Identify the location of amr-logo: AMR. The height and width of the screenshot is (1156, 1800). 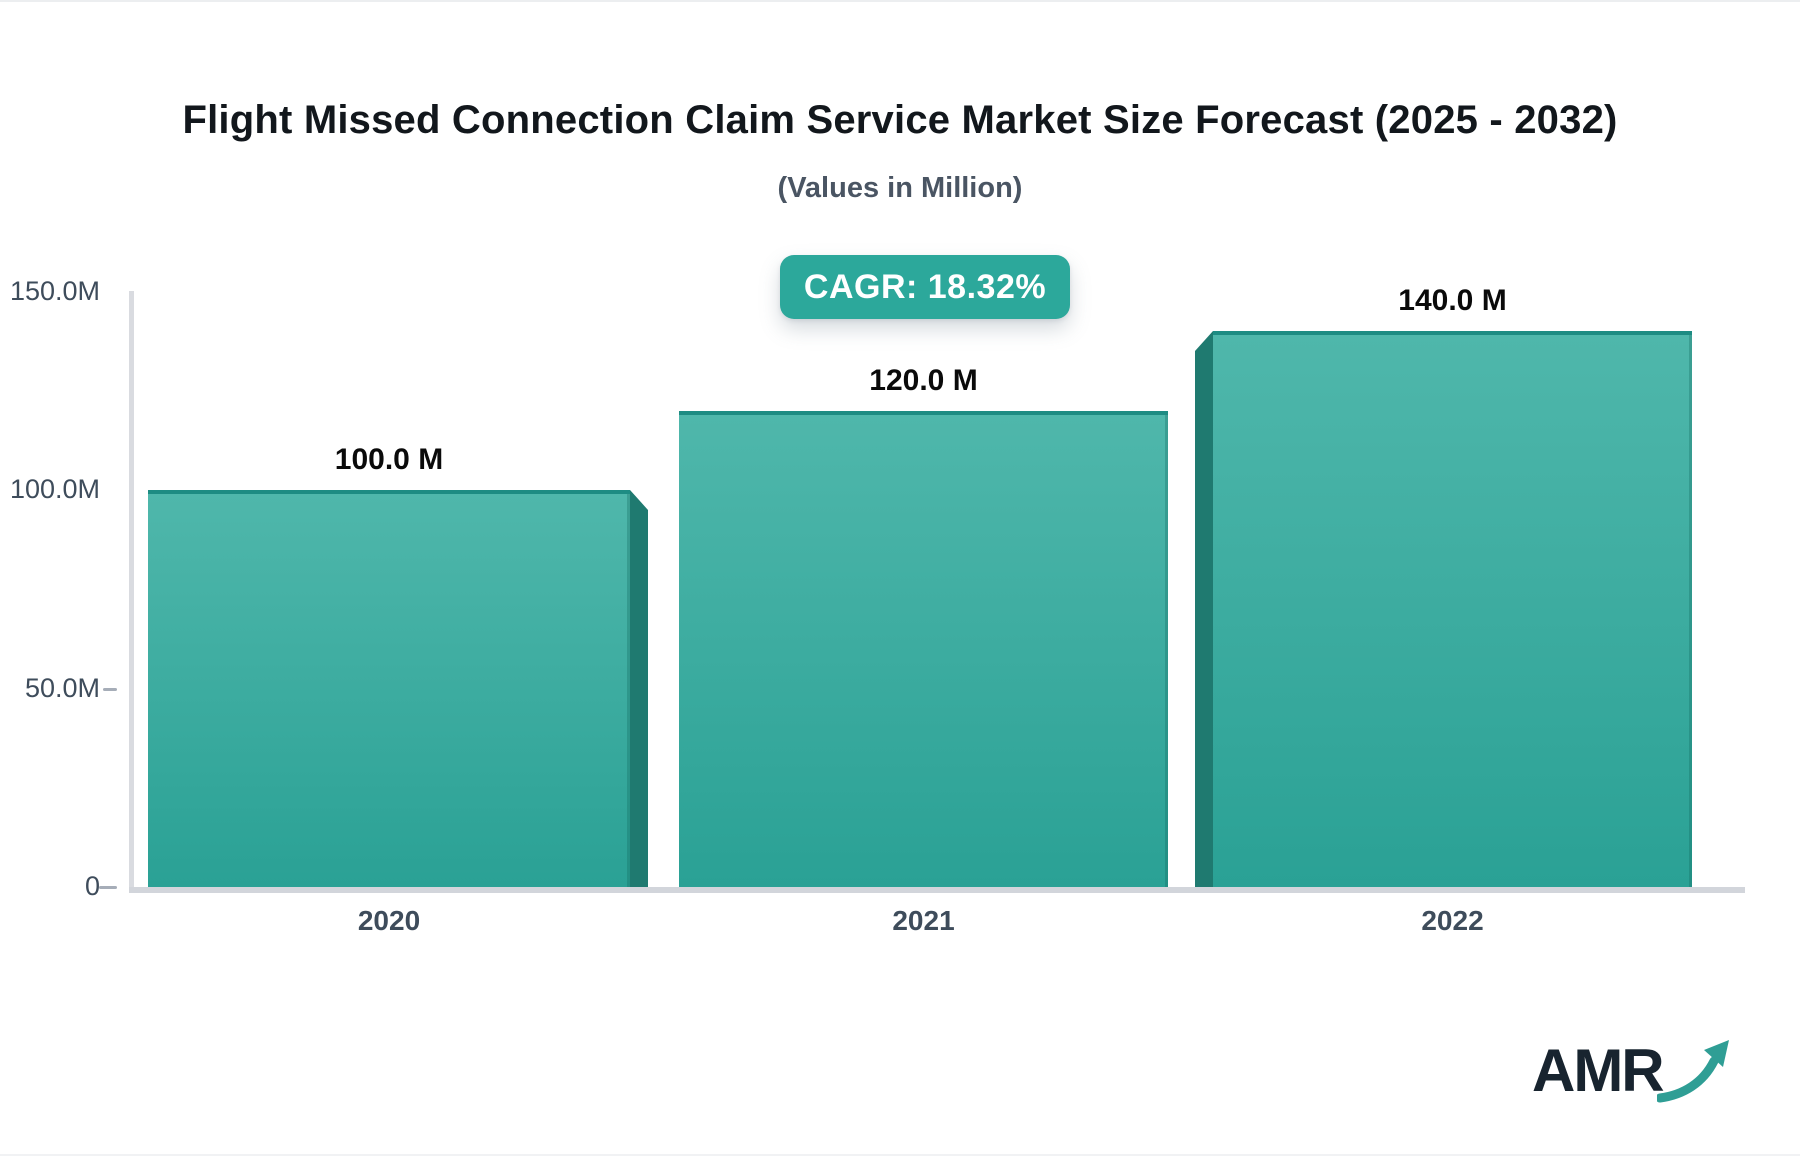
(1631, 1070).